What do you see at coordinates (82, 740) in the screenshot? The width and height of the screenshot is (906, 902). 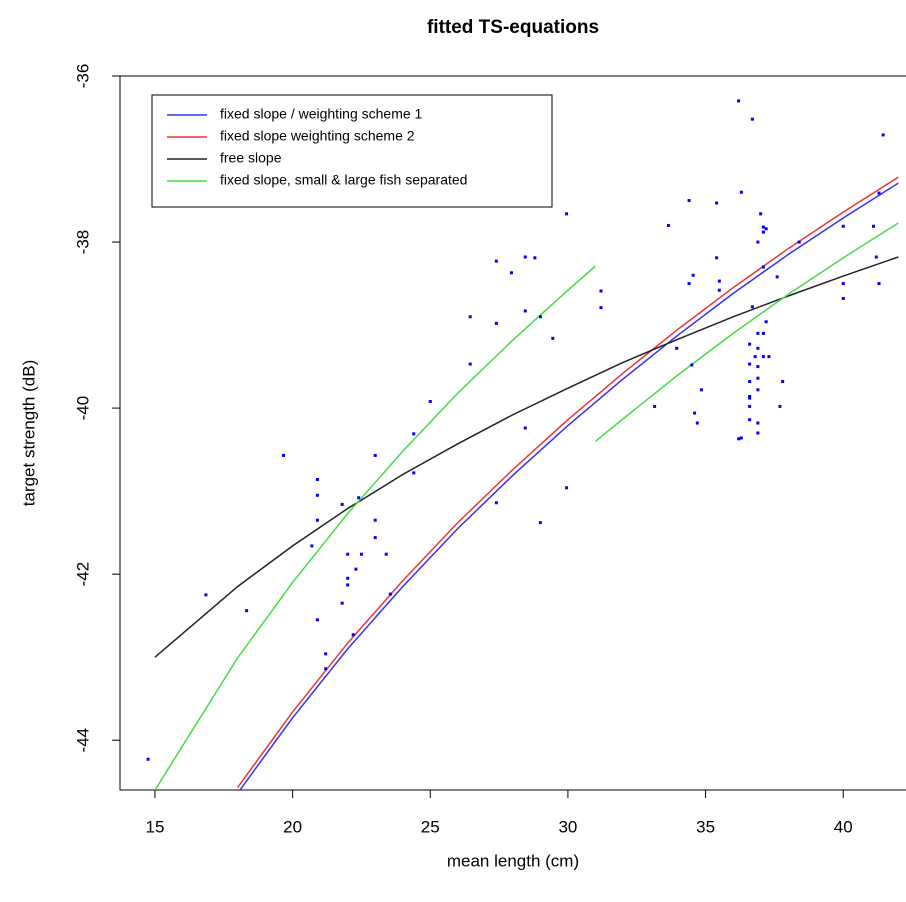 I see `y-tick-label: -44` at bounding box center [82, 740].